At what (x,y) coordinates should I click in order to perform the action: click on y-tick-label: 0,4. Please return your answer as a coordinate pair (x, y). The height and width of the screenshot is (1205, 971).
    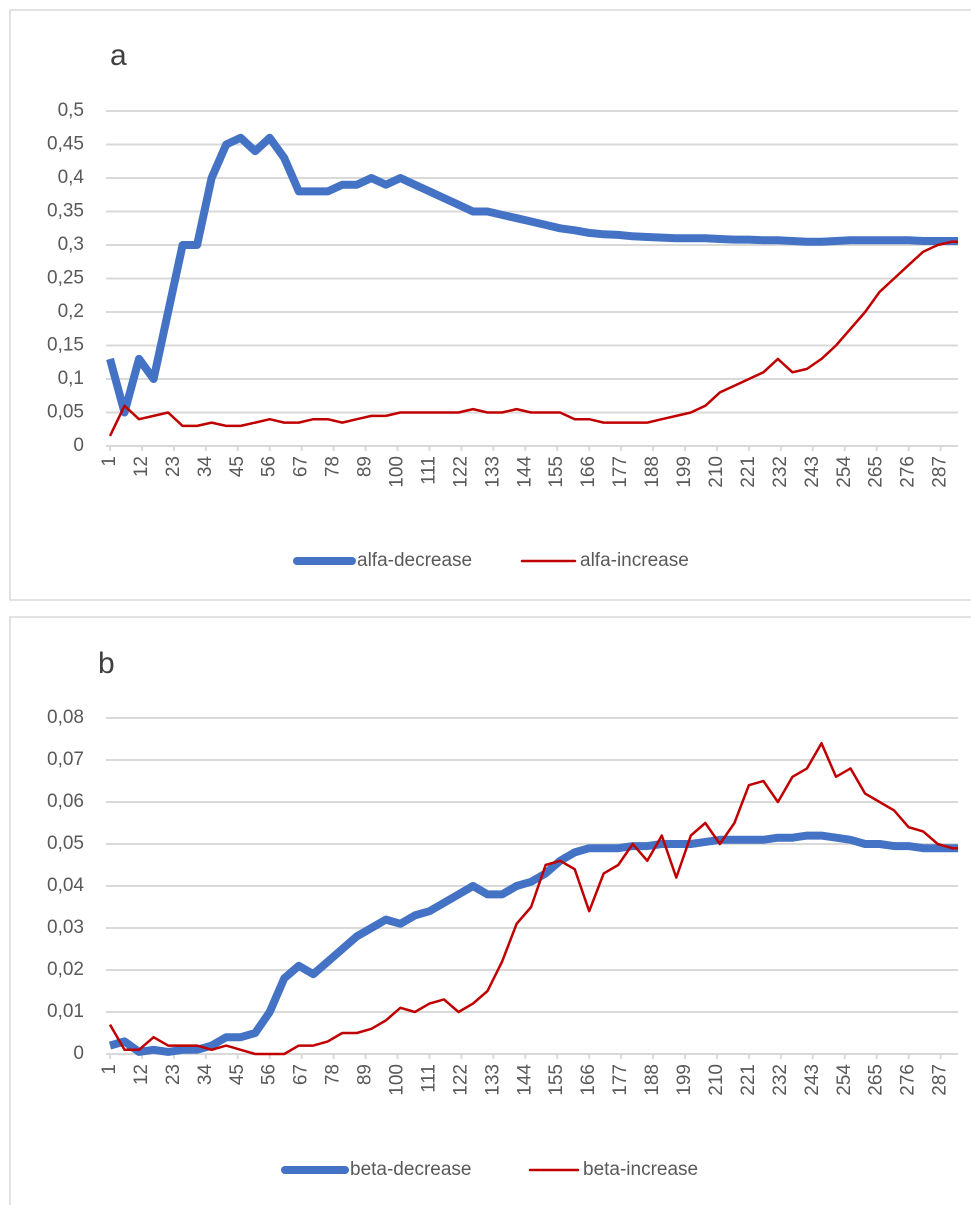
    Looking at the image, I should click on (71, 177).